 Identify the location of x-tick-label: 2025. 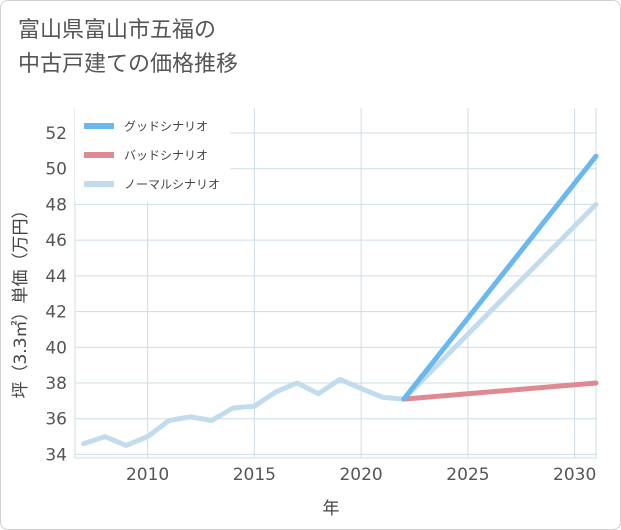
(467, 475).